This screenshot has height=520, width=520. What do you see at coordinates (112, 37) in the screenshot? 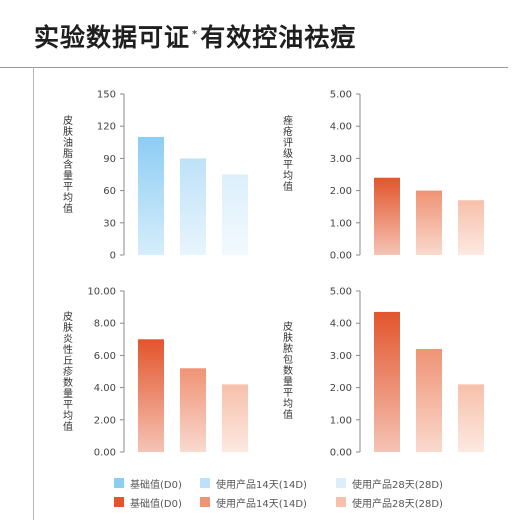
I see `title-main: 实验数据可证` at bounding box center [112, 37].